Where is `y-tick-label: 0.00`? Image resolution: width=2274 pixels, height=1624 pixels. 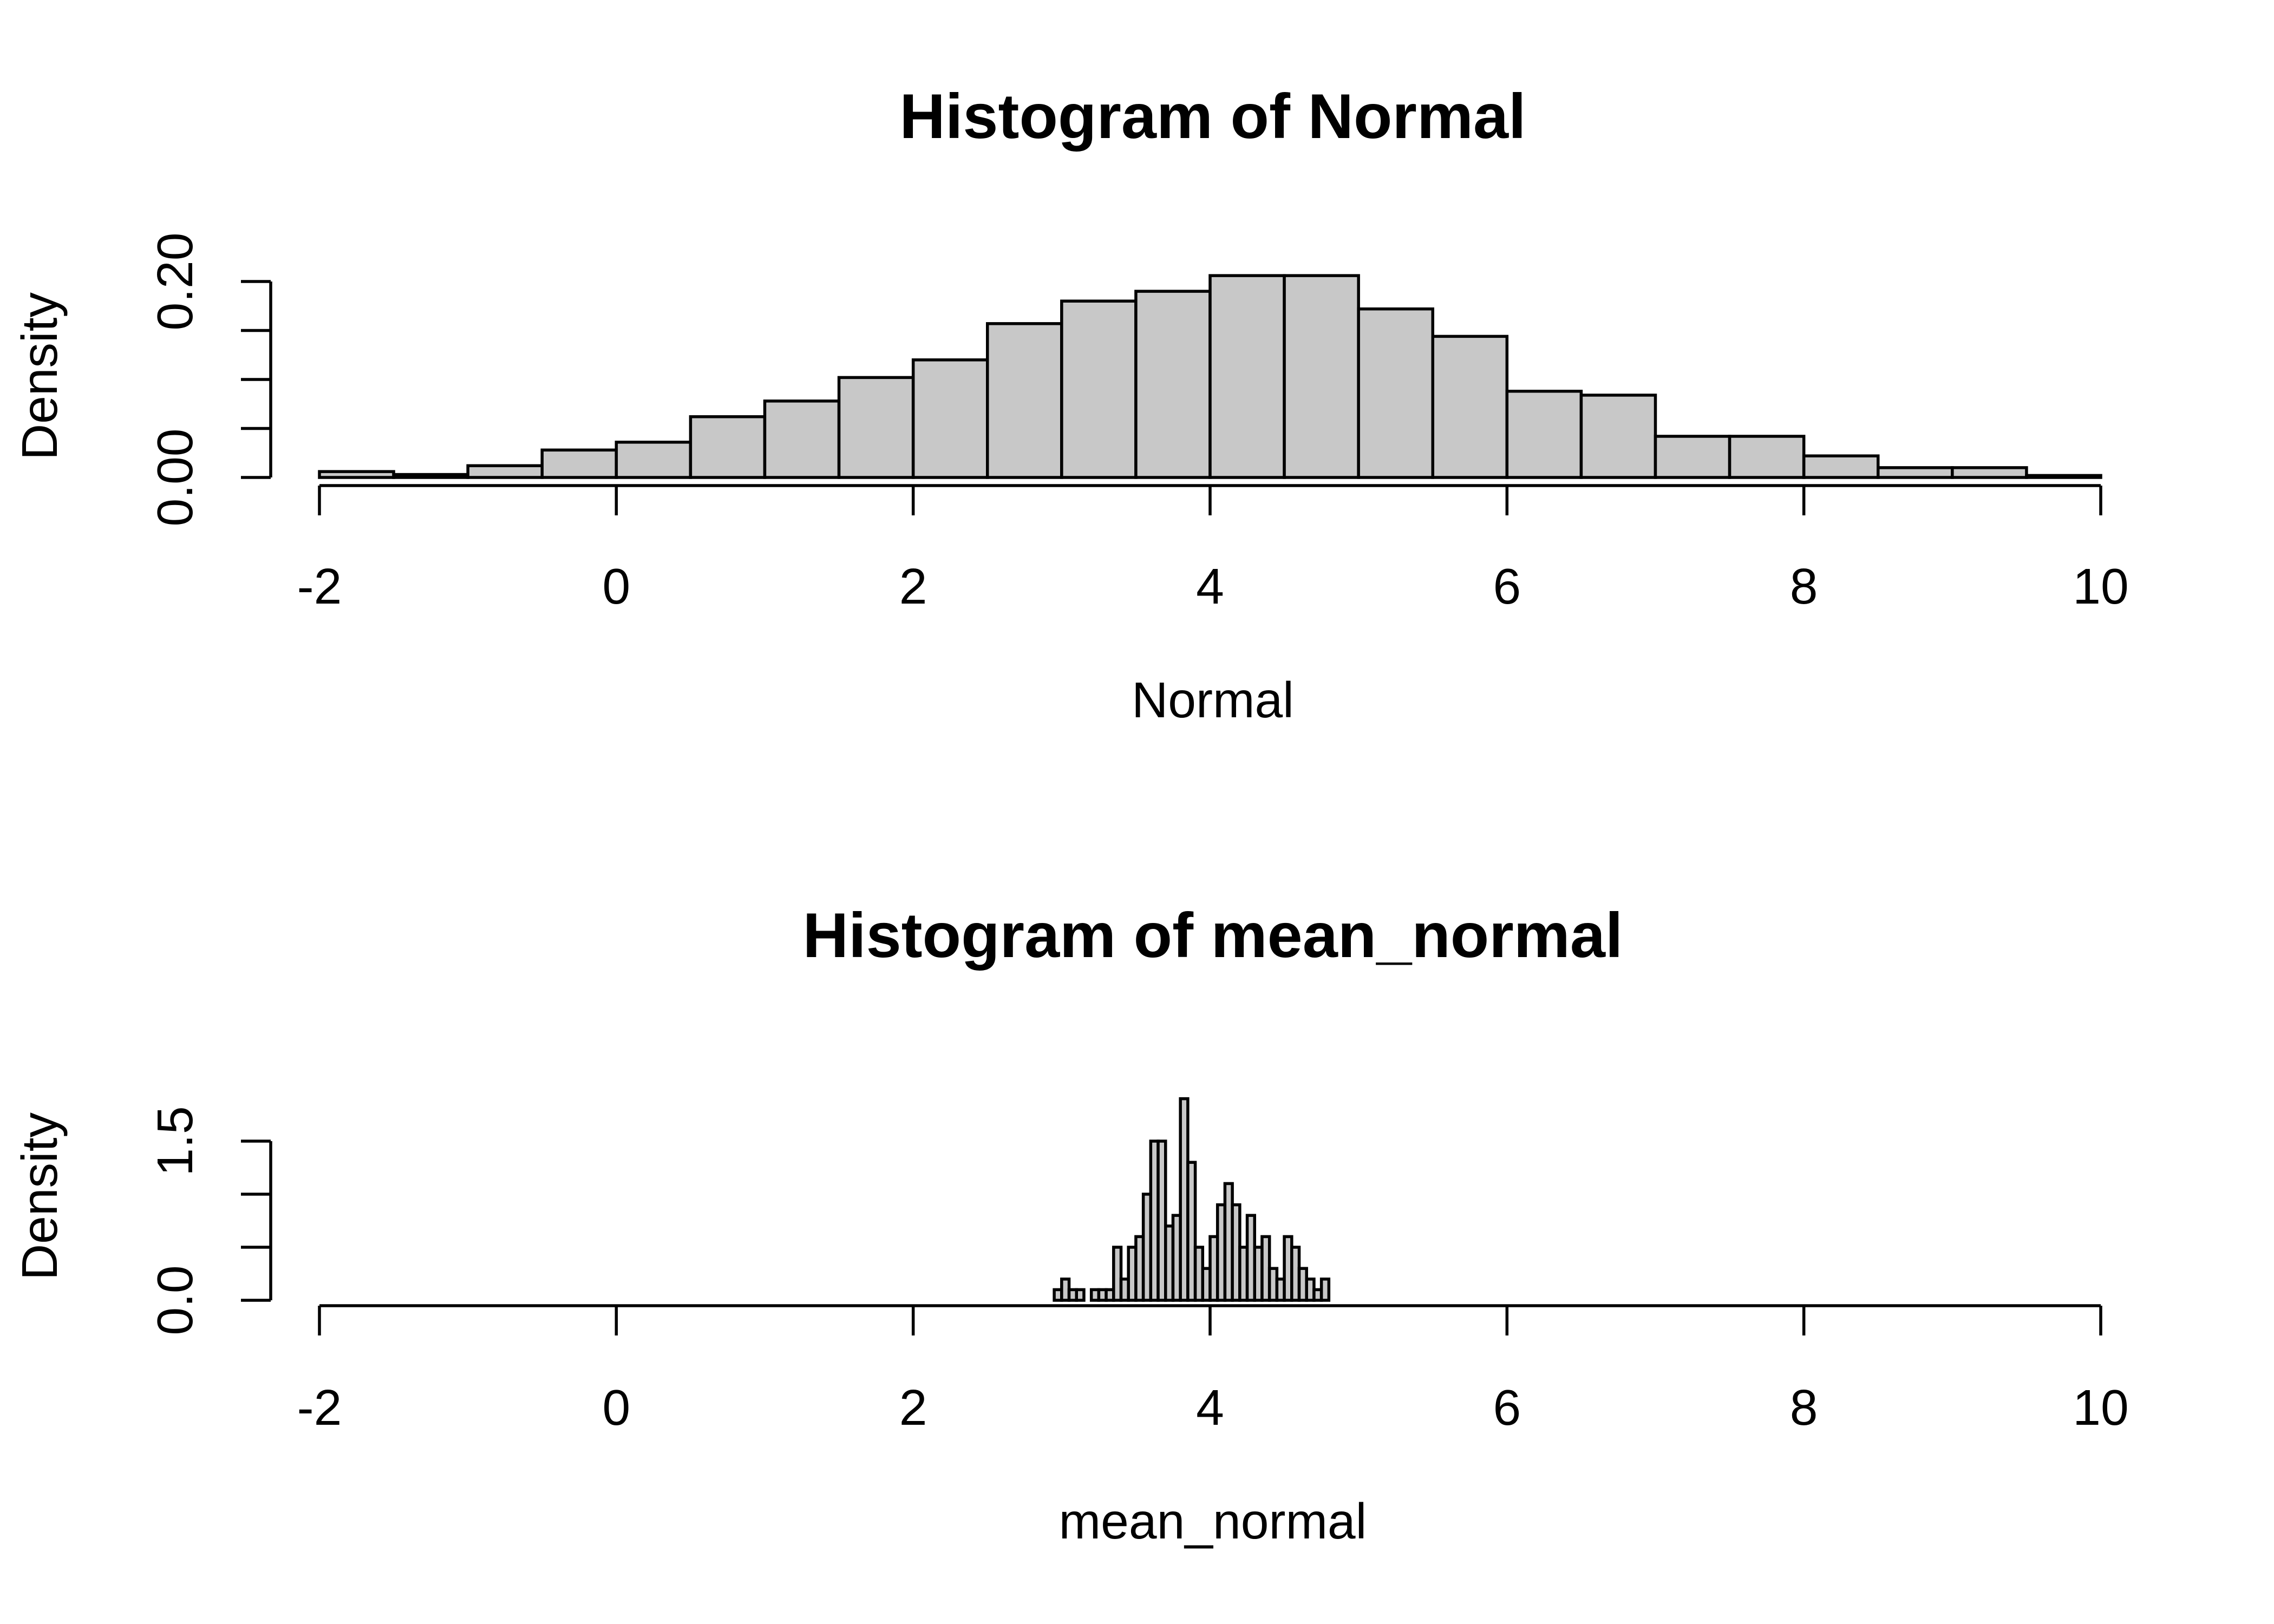
y-tick-label: 0.00 is located at coordinates (175, 477).